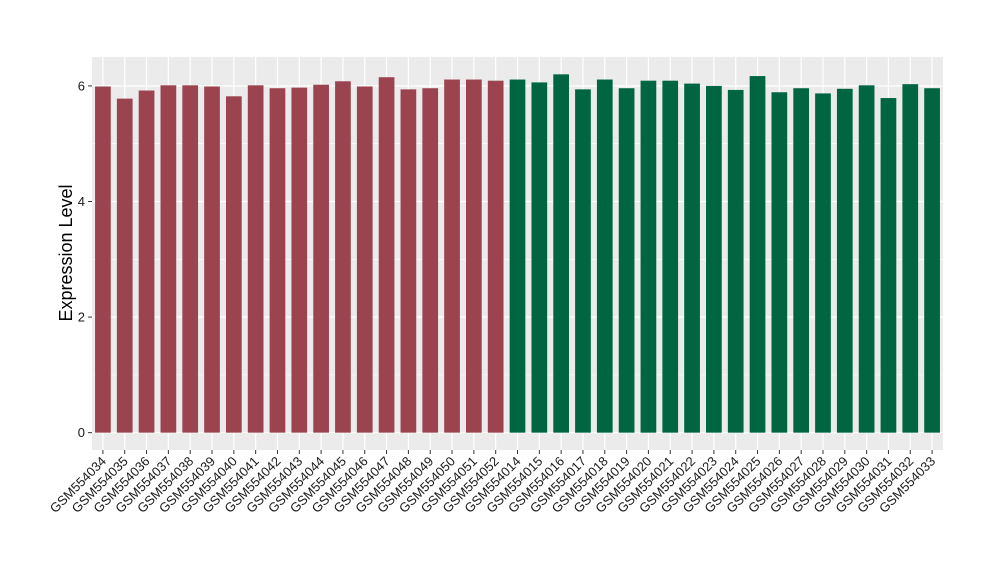  I want to click on bar-GSM554014, so click(517, 256).